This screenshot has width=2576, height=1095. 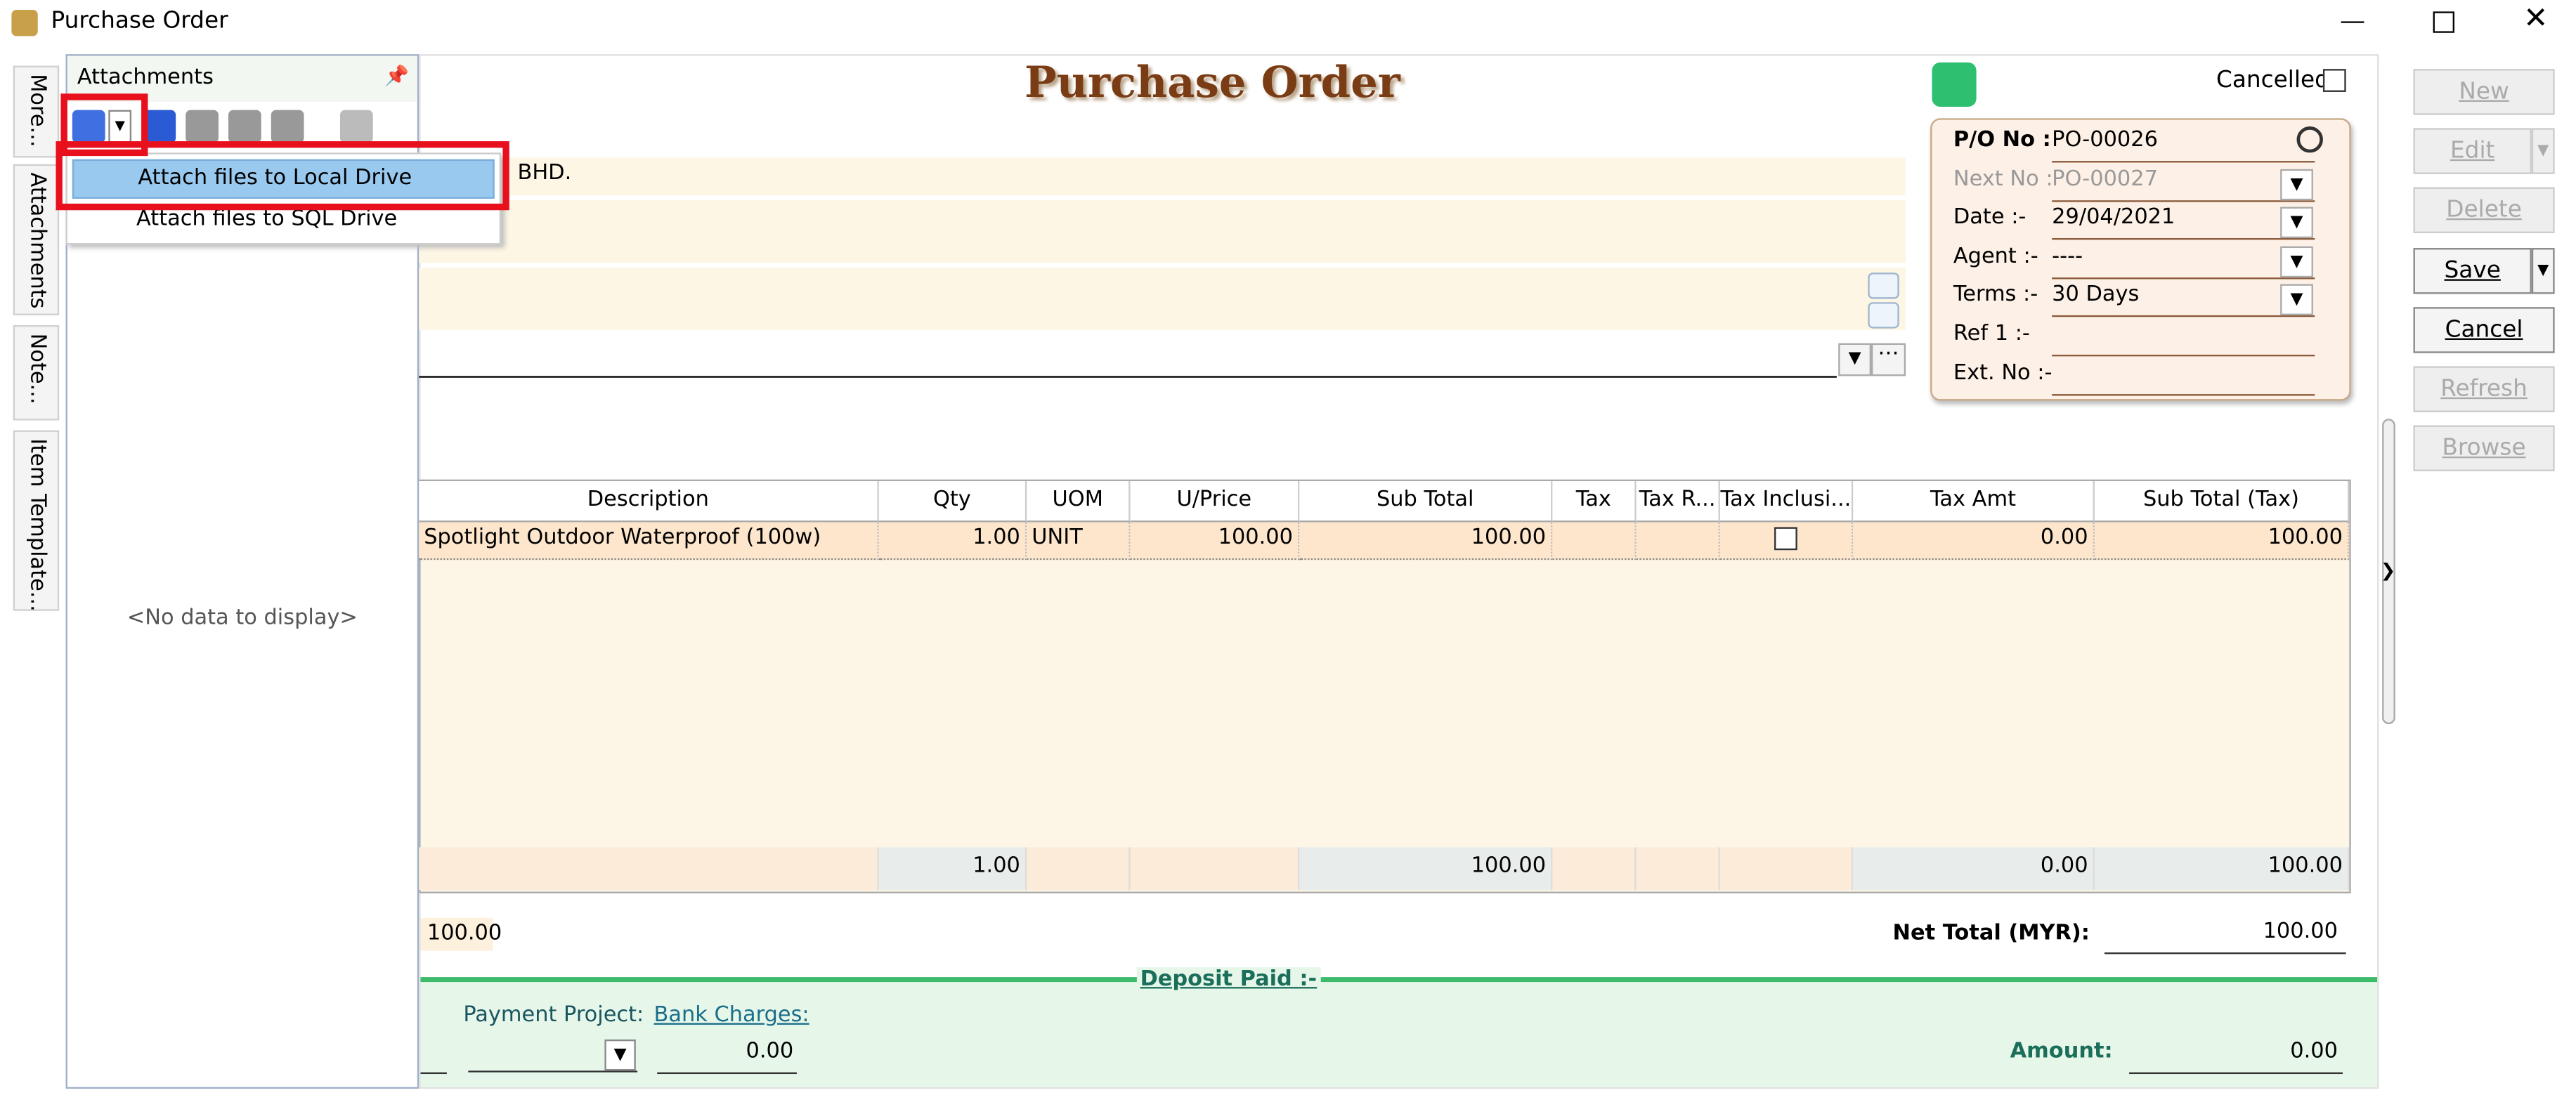 What do you see at coordinates (2484, 389) in the screenshot?
I see `action-button: Refresh` at bounding box center [2484, 389].